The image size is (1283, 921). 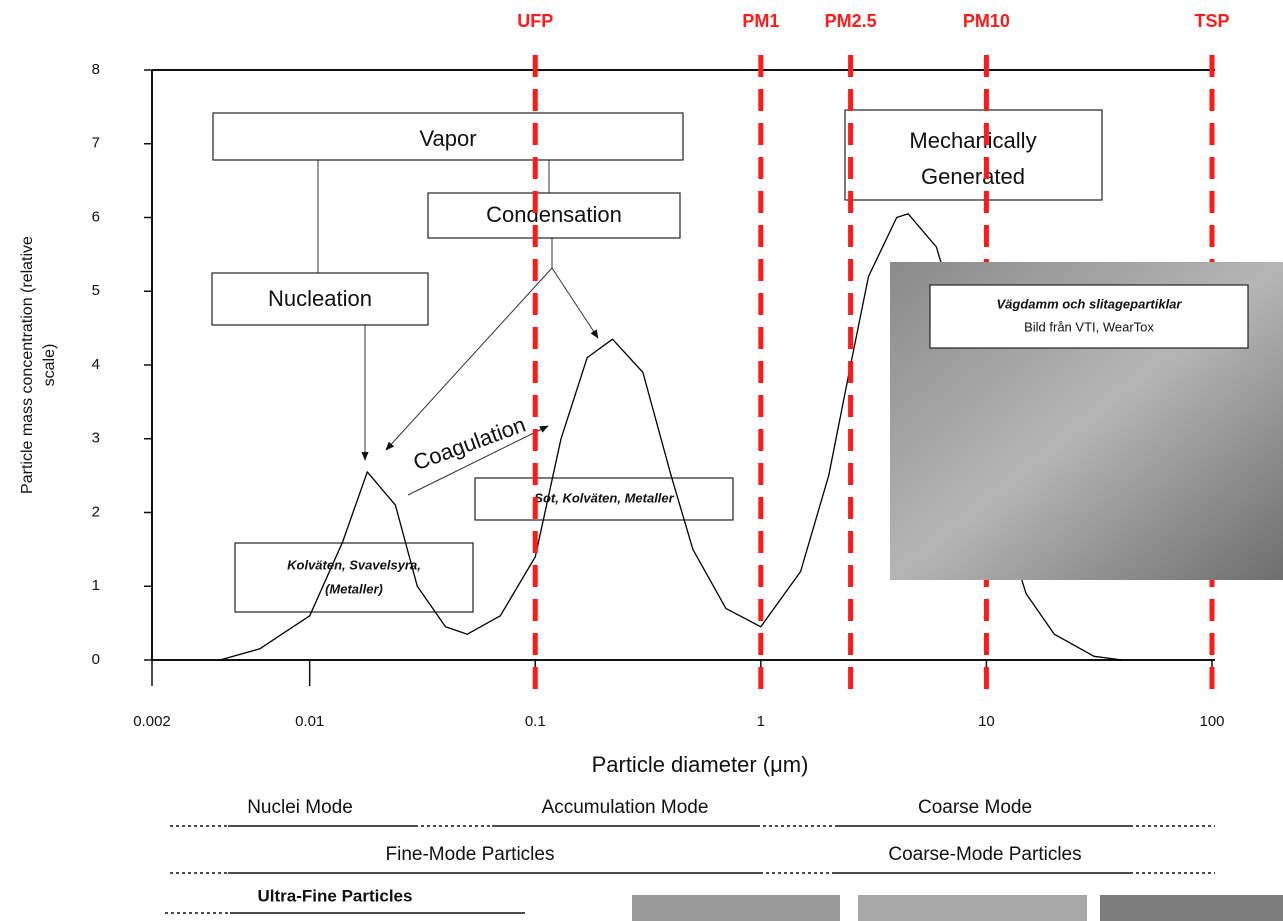 I want to click on photo-caption: Bild från VTI, WearTox, so click(x=1089, y=326).